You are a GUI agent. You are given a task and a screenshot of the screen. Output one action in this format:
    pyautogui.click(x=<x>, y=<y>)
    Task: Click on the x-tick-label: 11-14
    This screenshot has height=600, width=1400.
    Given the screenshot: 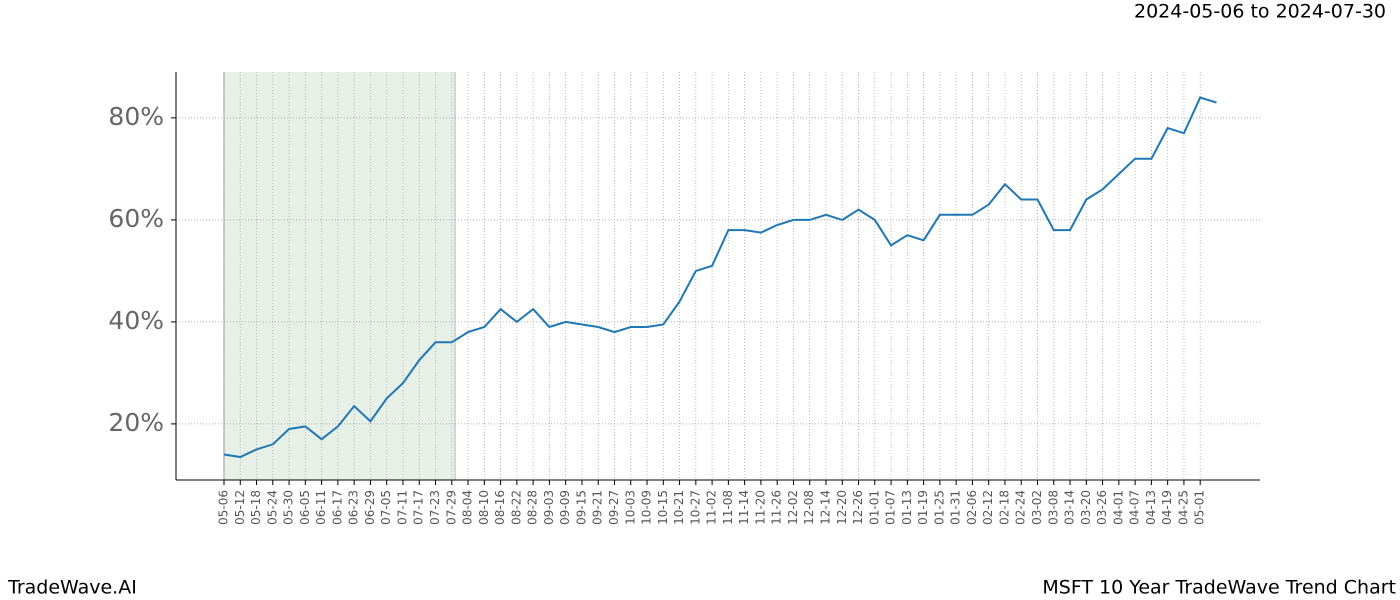 What is the action you would take?
    pyautogui.click(x=744, y=507)
    